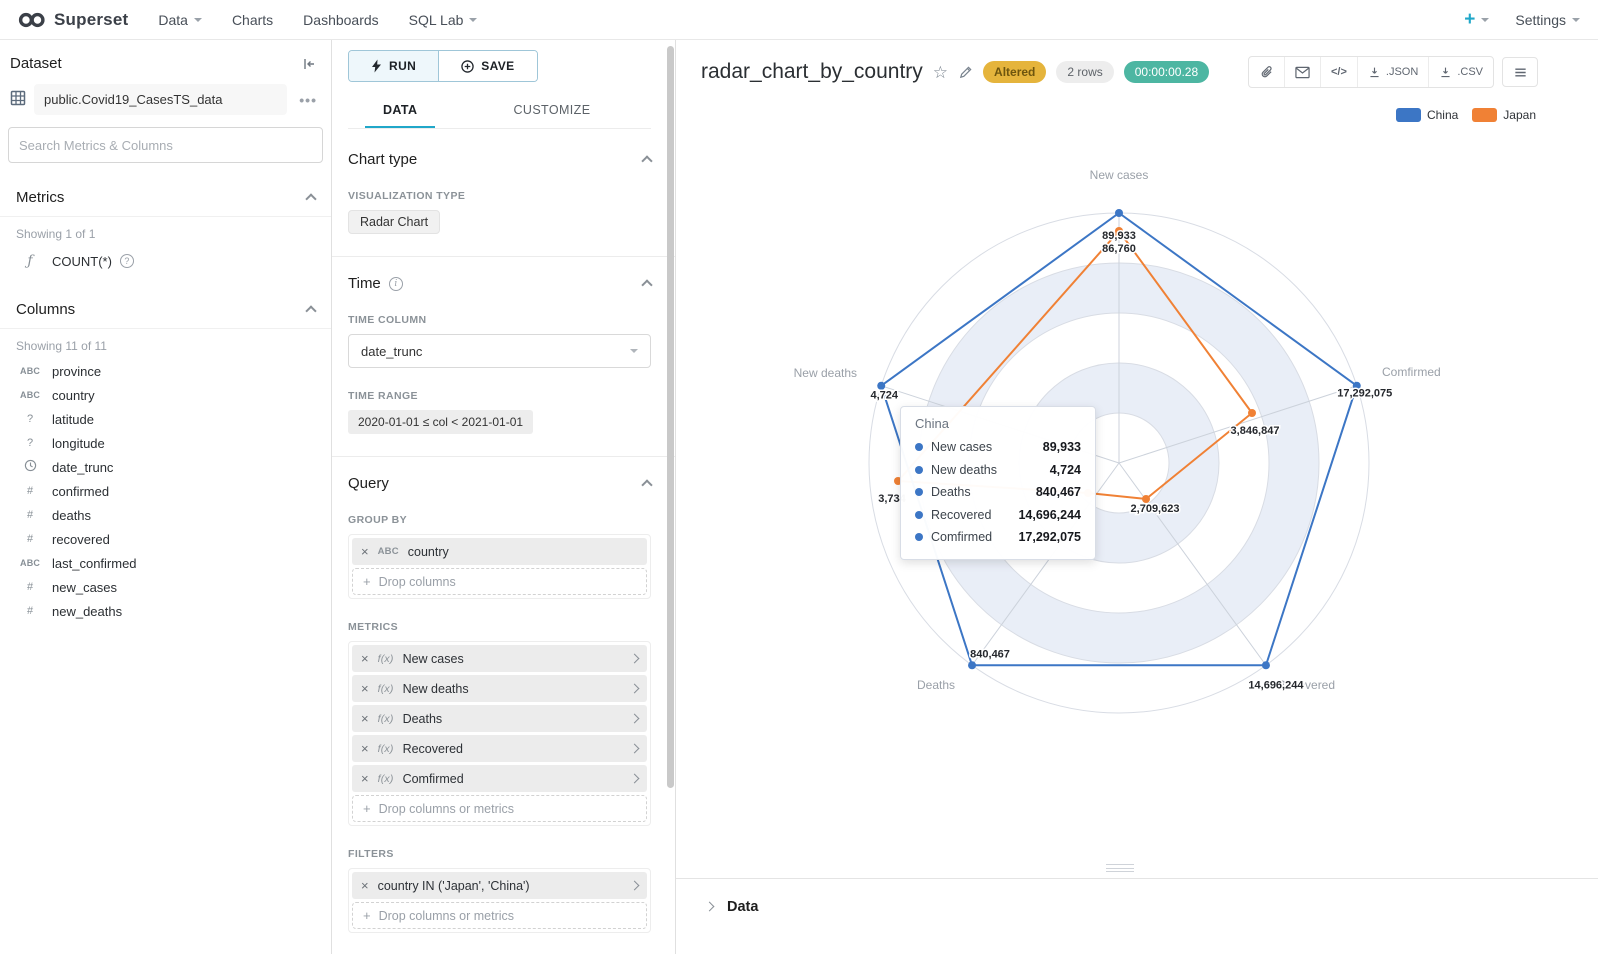 The image size is (1598, 954). I want to click on column-item-last-confirmed: ABC last_confirmed, so click(165, 563).